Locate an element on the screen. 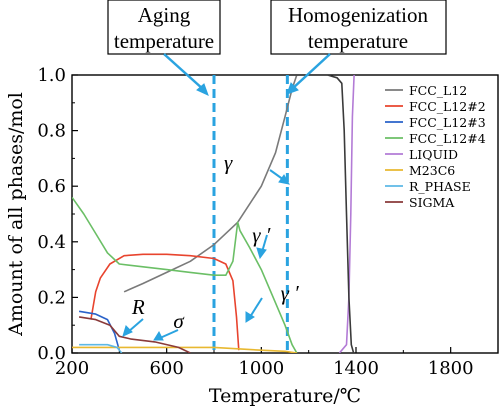 This screenshot has height=411, width=499. y-tick-label: 0.2 is located at coordinates (51, 297).